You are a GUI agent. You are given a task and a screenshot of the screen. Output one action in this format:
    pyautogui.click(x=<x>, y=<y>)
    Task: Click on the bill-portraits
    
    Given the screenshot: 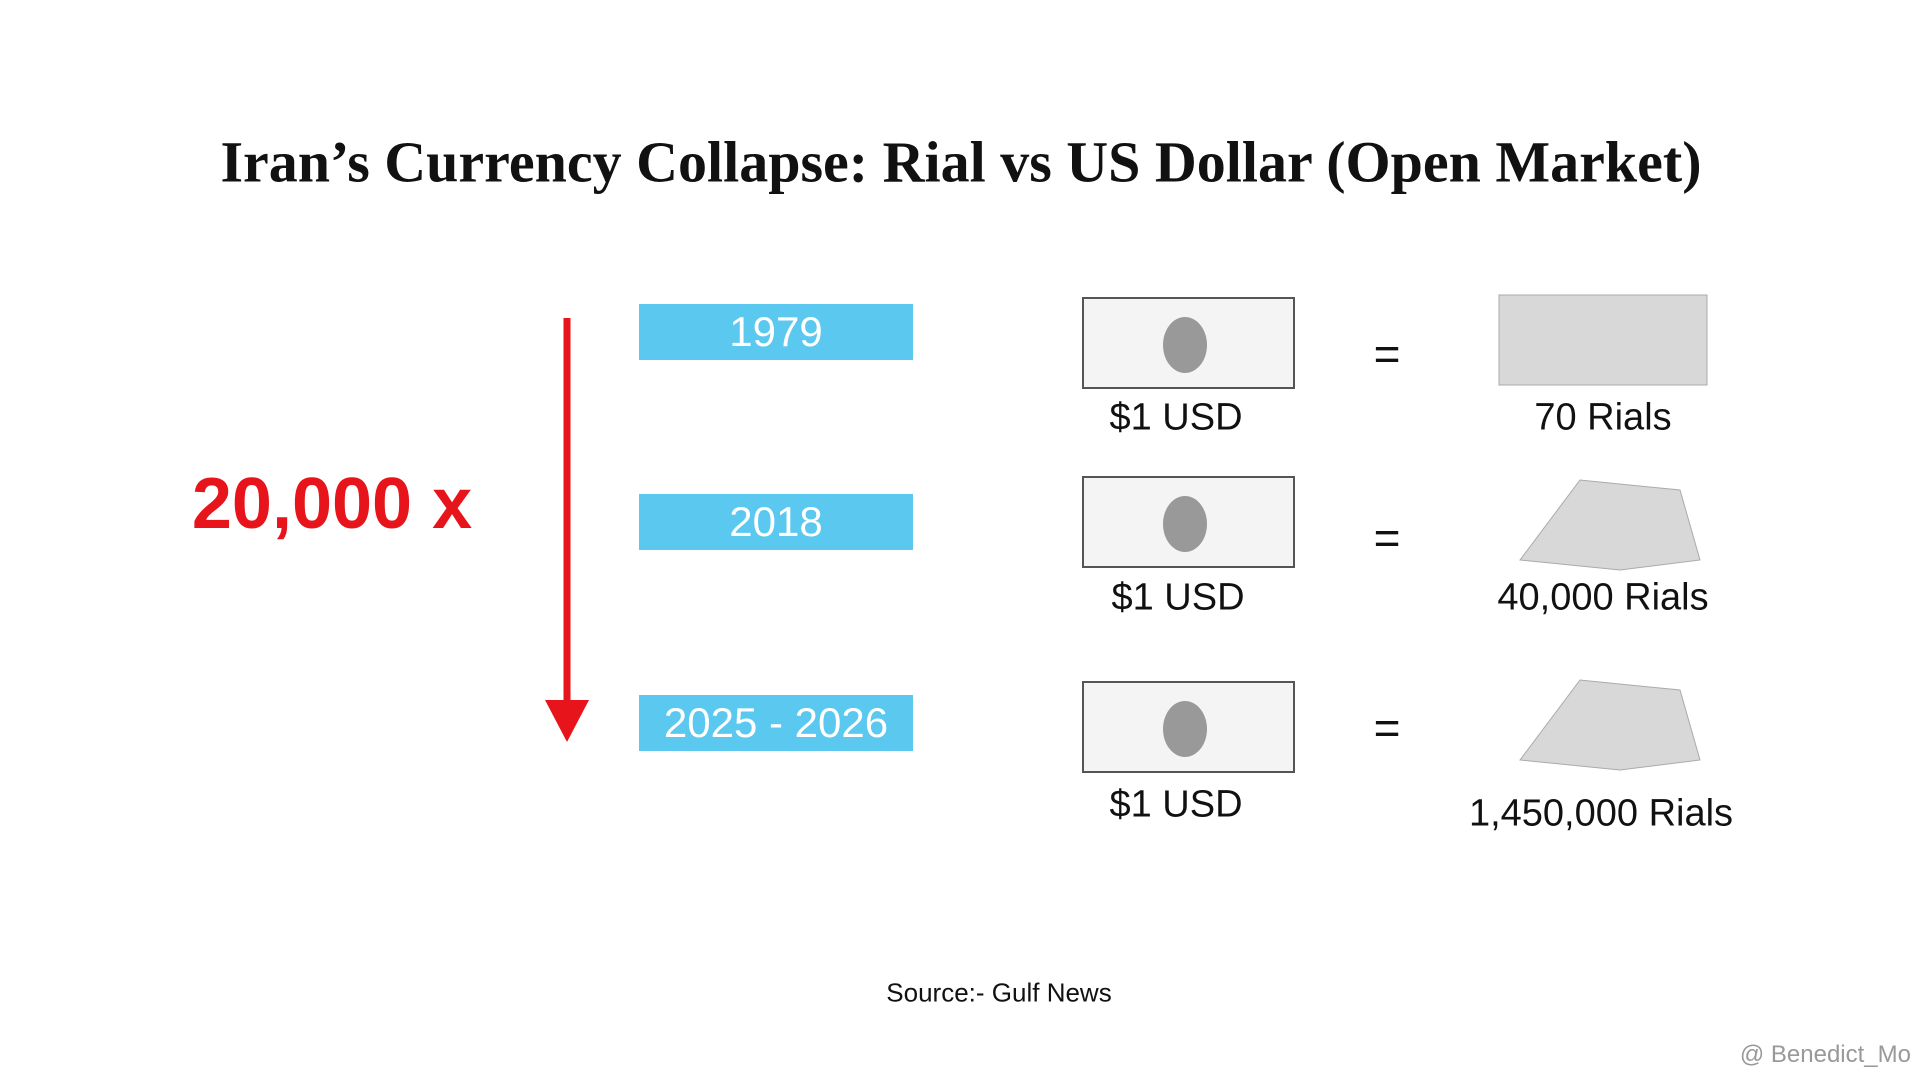 What is the action you would take?
    pyautogui.click(x=1185, y=537)
    